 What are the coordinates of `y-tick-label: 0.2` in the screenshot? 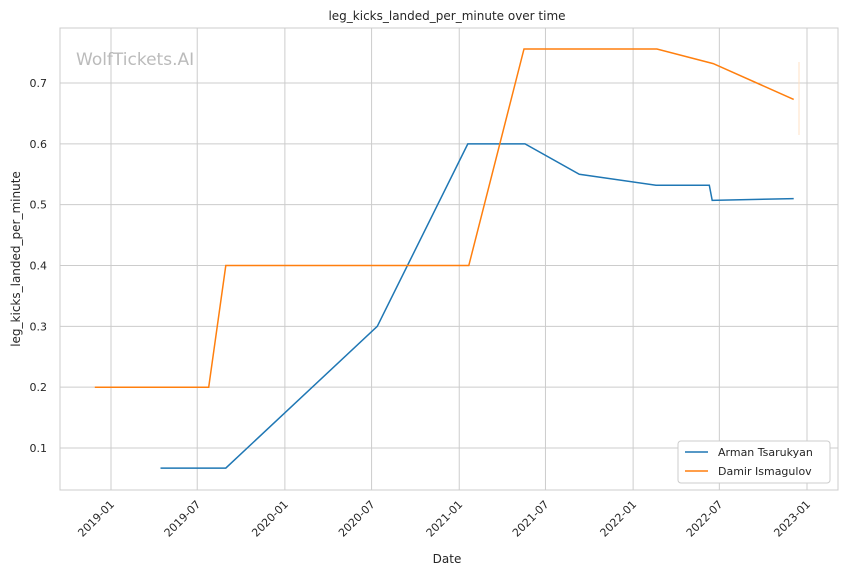 It's located at (39, 387).